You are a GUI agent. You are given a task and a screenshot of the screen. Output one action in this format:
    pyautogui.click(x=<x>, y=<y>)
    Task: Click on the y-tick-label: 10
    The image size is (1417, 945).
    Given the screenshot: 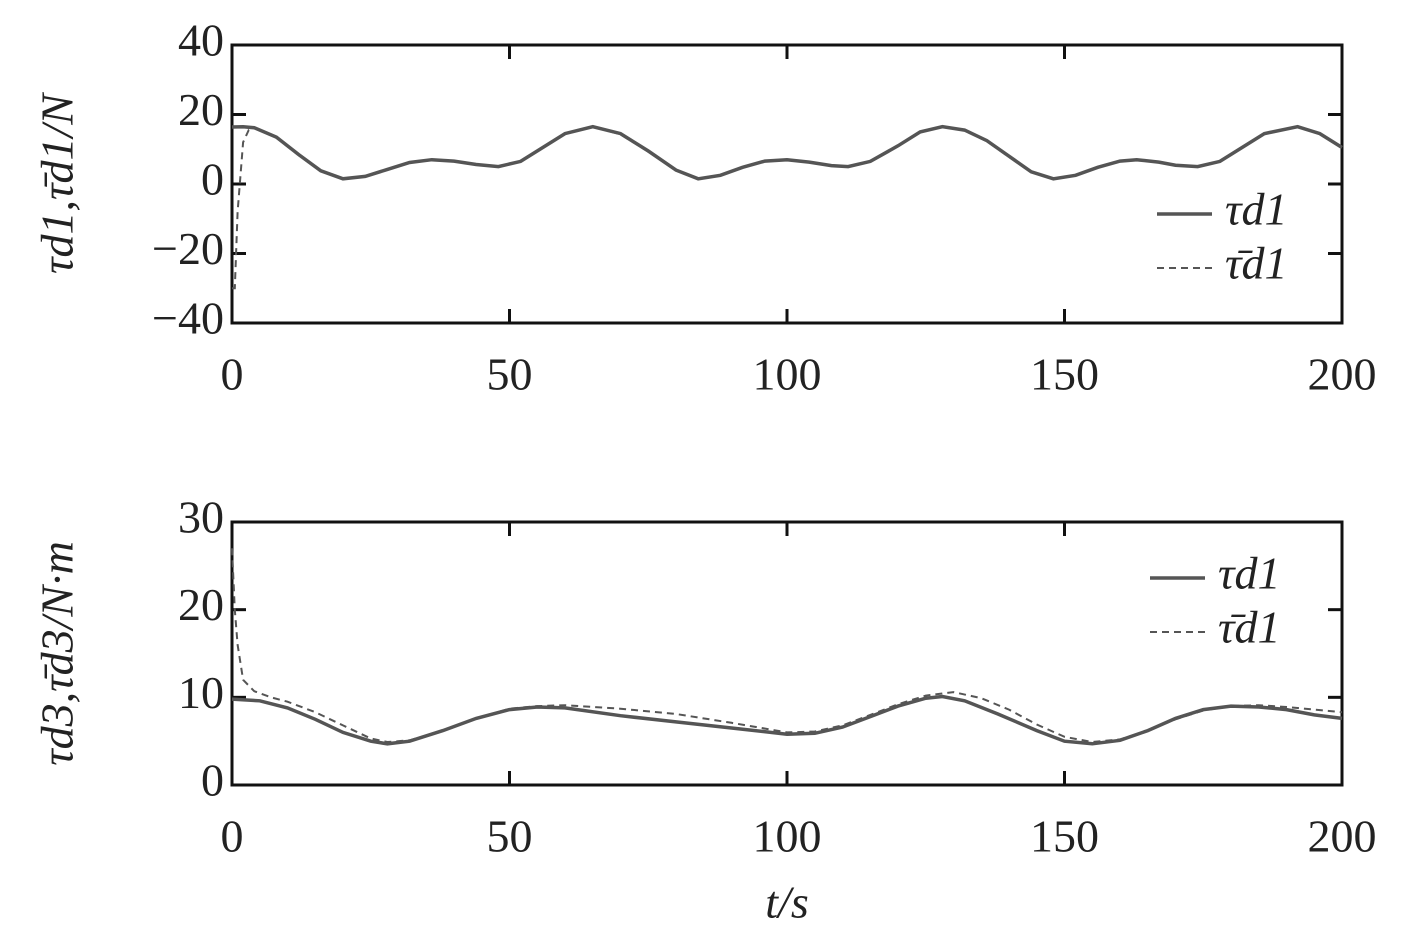 What is the action you would take?
    pyautogui.click(x=201, y=692)
    